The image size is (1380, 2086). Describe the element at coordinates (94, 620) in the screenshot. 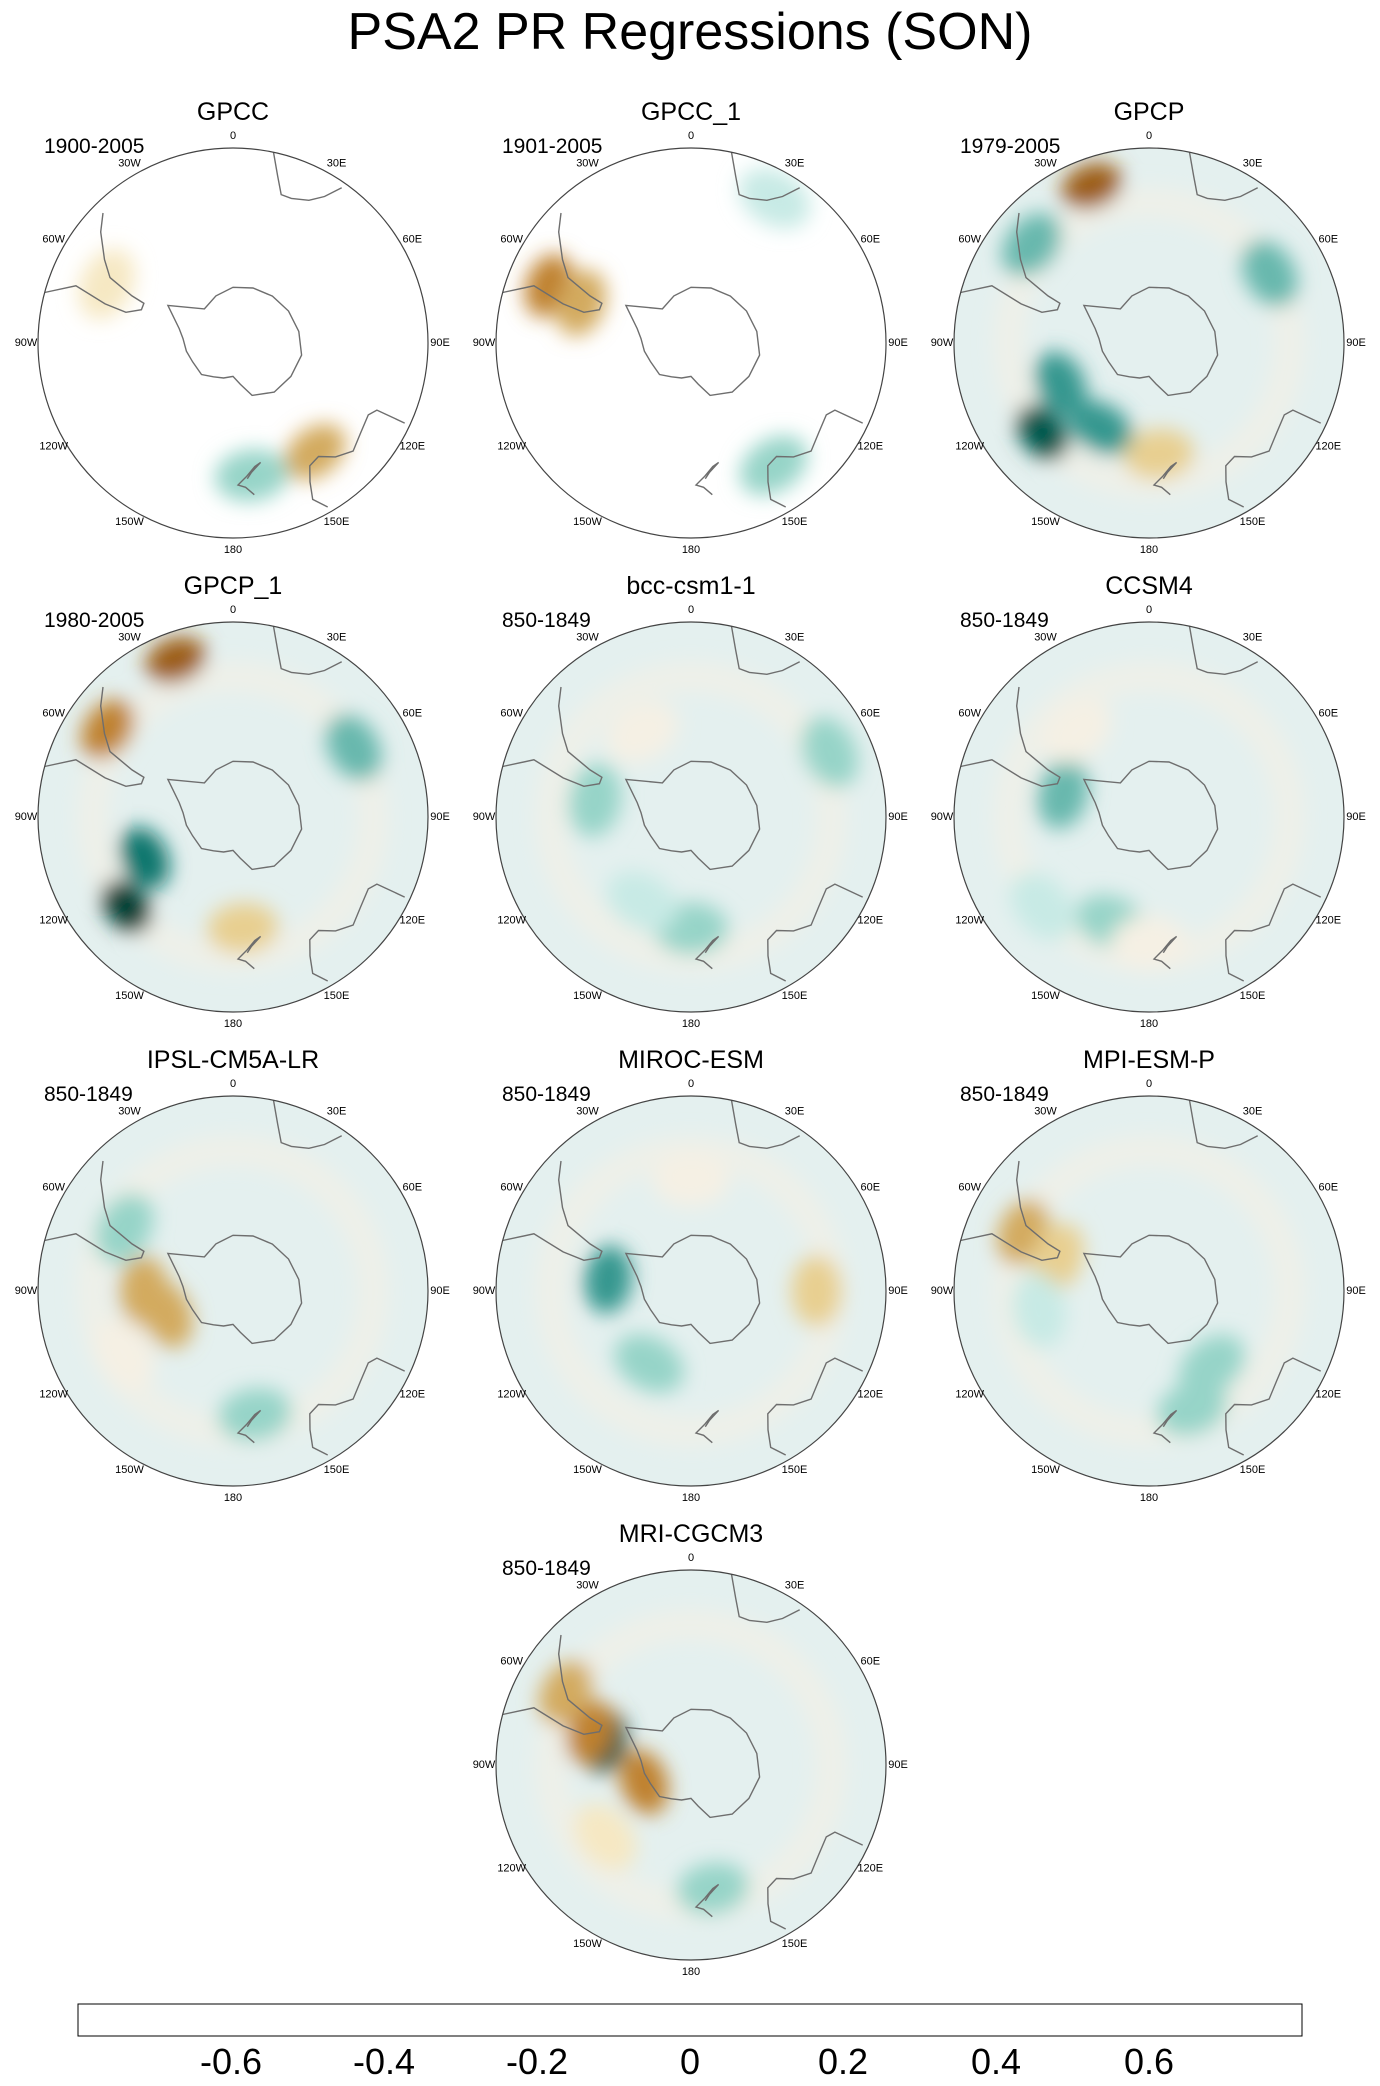

I see `panel-period: 1980-2005` at that location.